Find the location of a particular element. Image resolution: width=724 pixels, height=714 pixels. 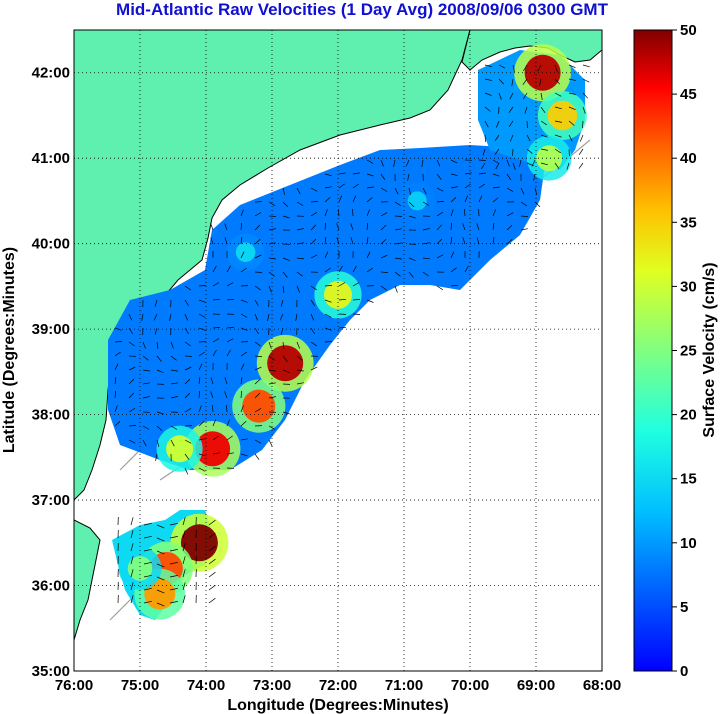

colorbar is located at coordinates (653, 350).